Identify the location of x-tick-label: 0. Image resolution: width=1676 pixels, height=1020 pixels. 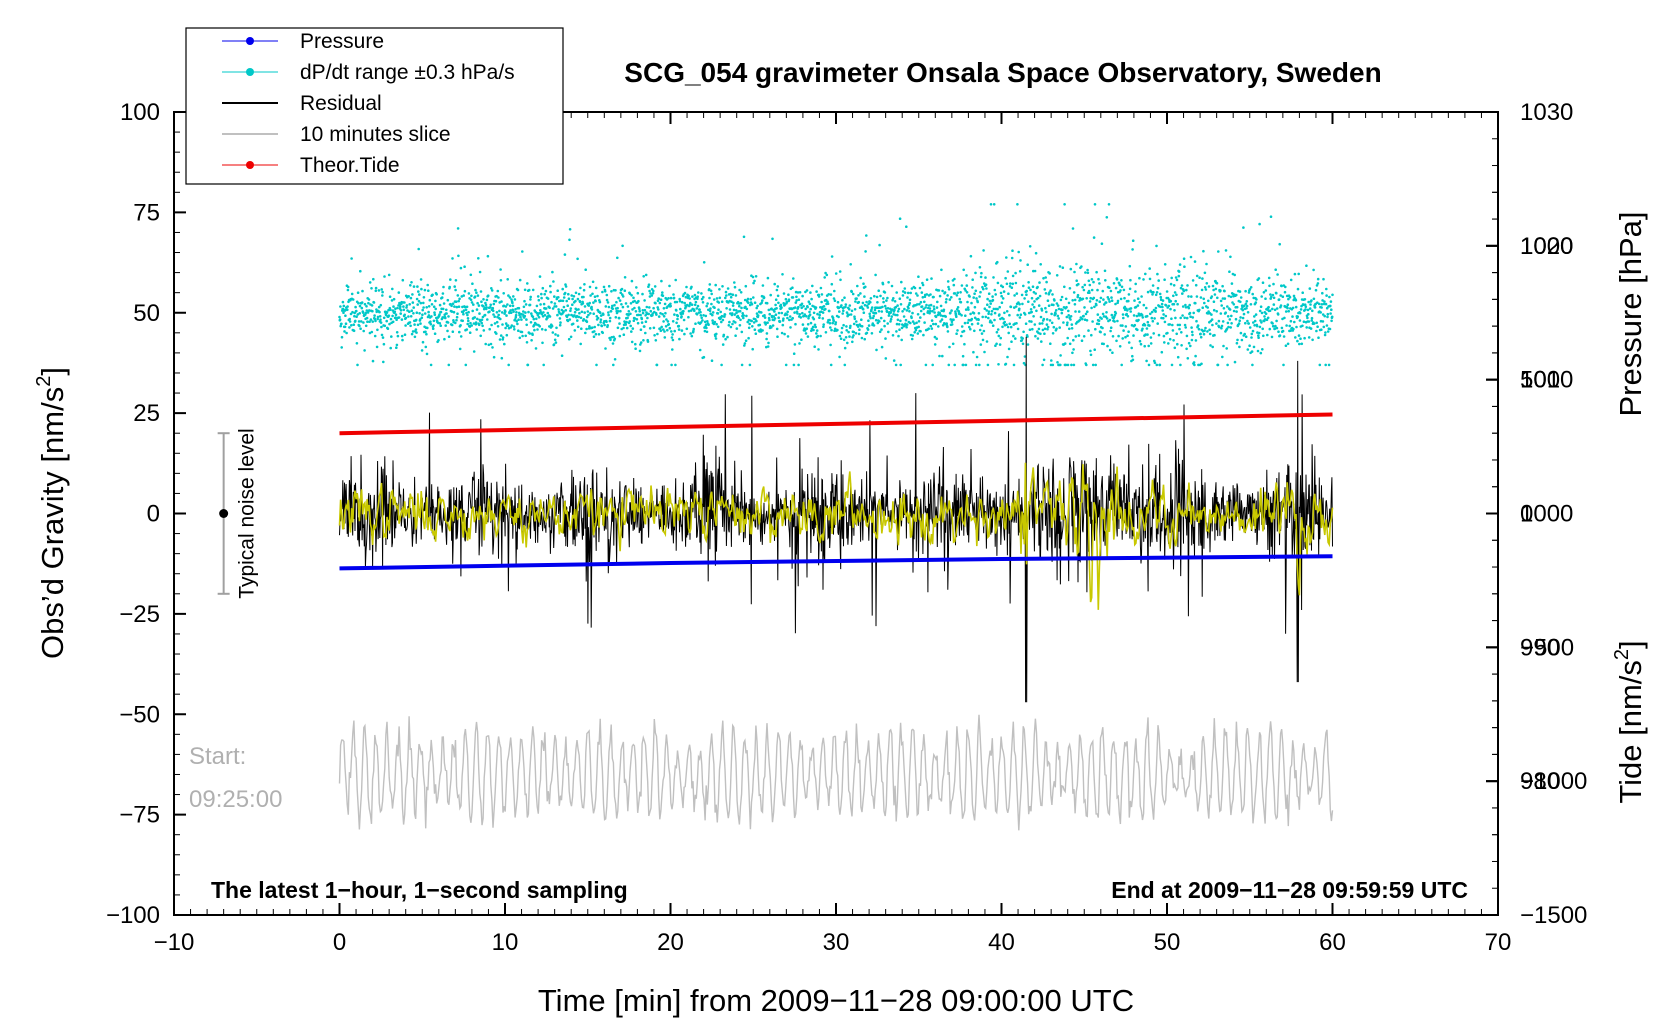
(339, 942).